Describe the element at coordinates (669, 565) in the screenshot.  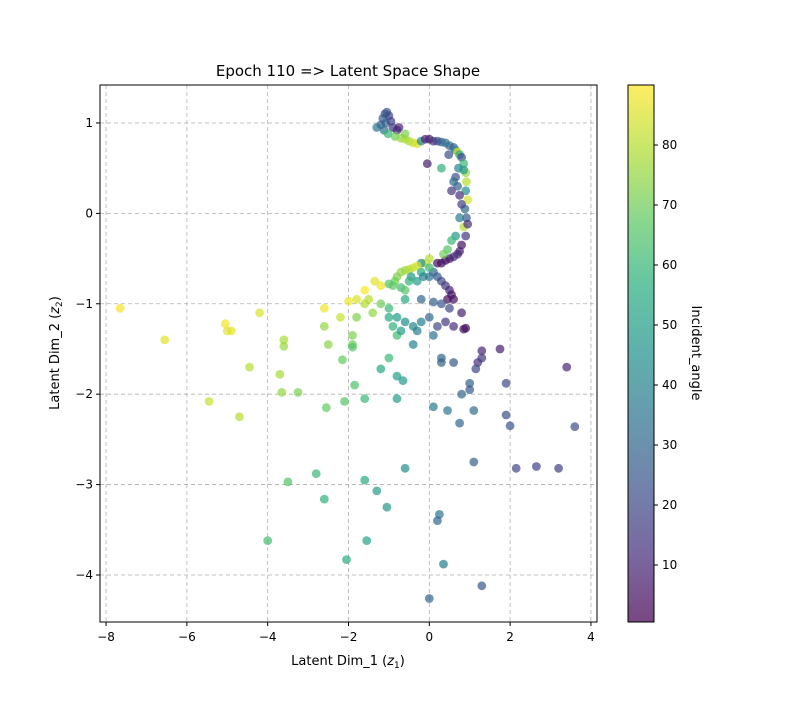
I see `colorbar-tick-label: 10` at that location.